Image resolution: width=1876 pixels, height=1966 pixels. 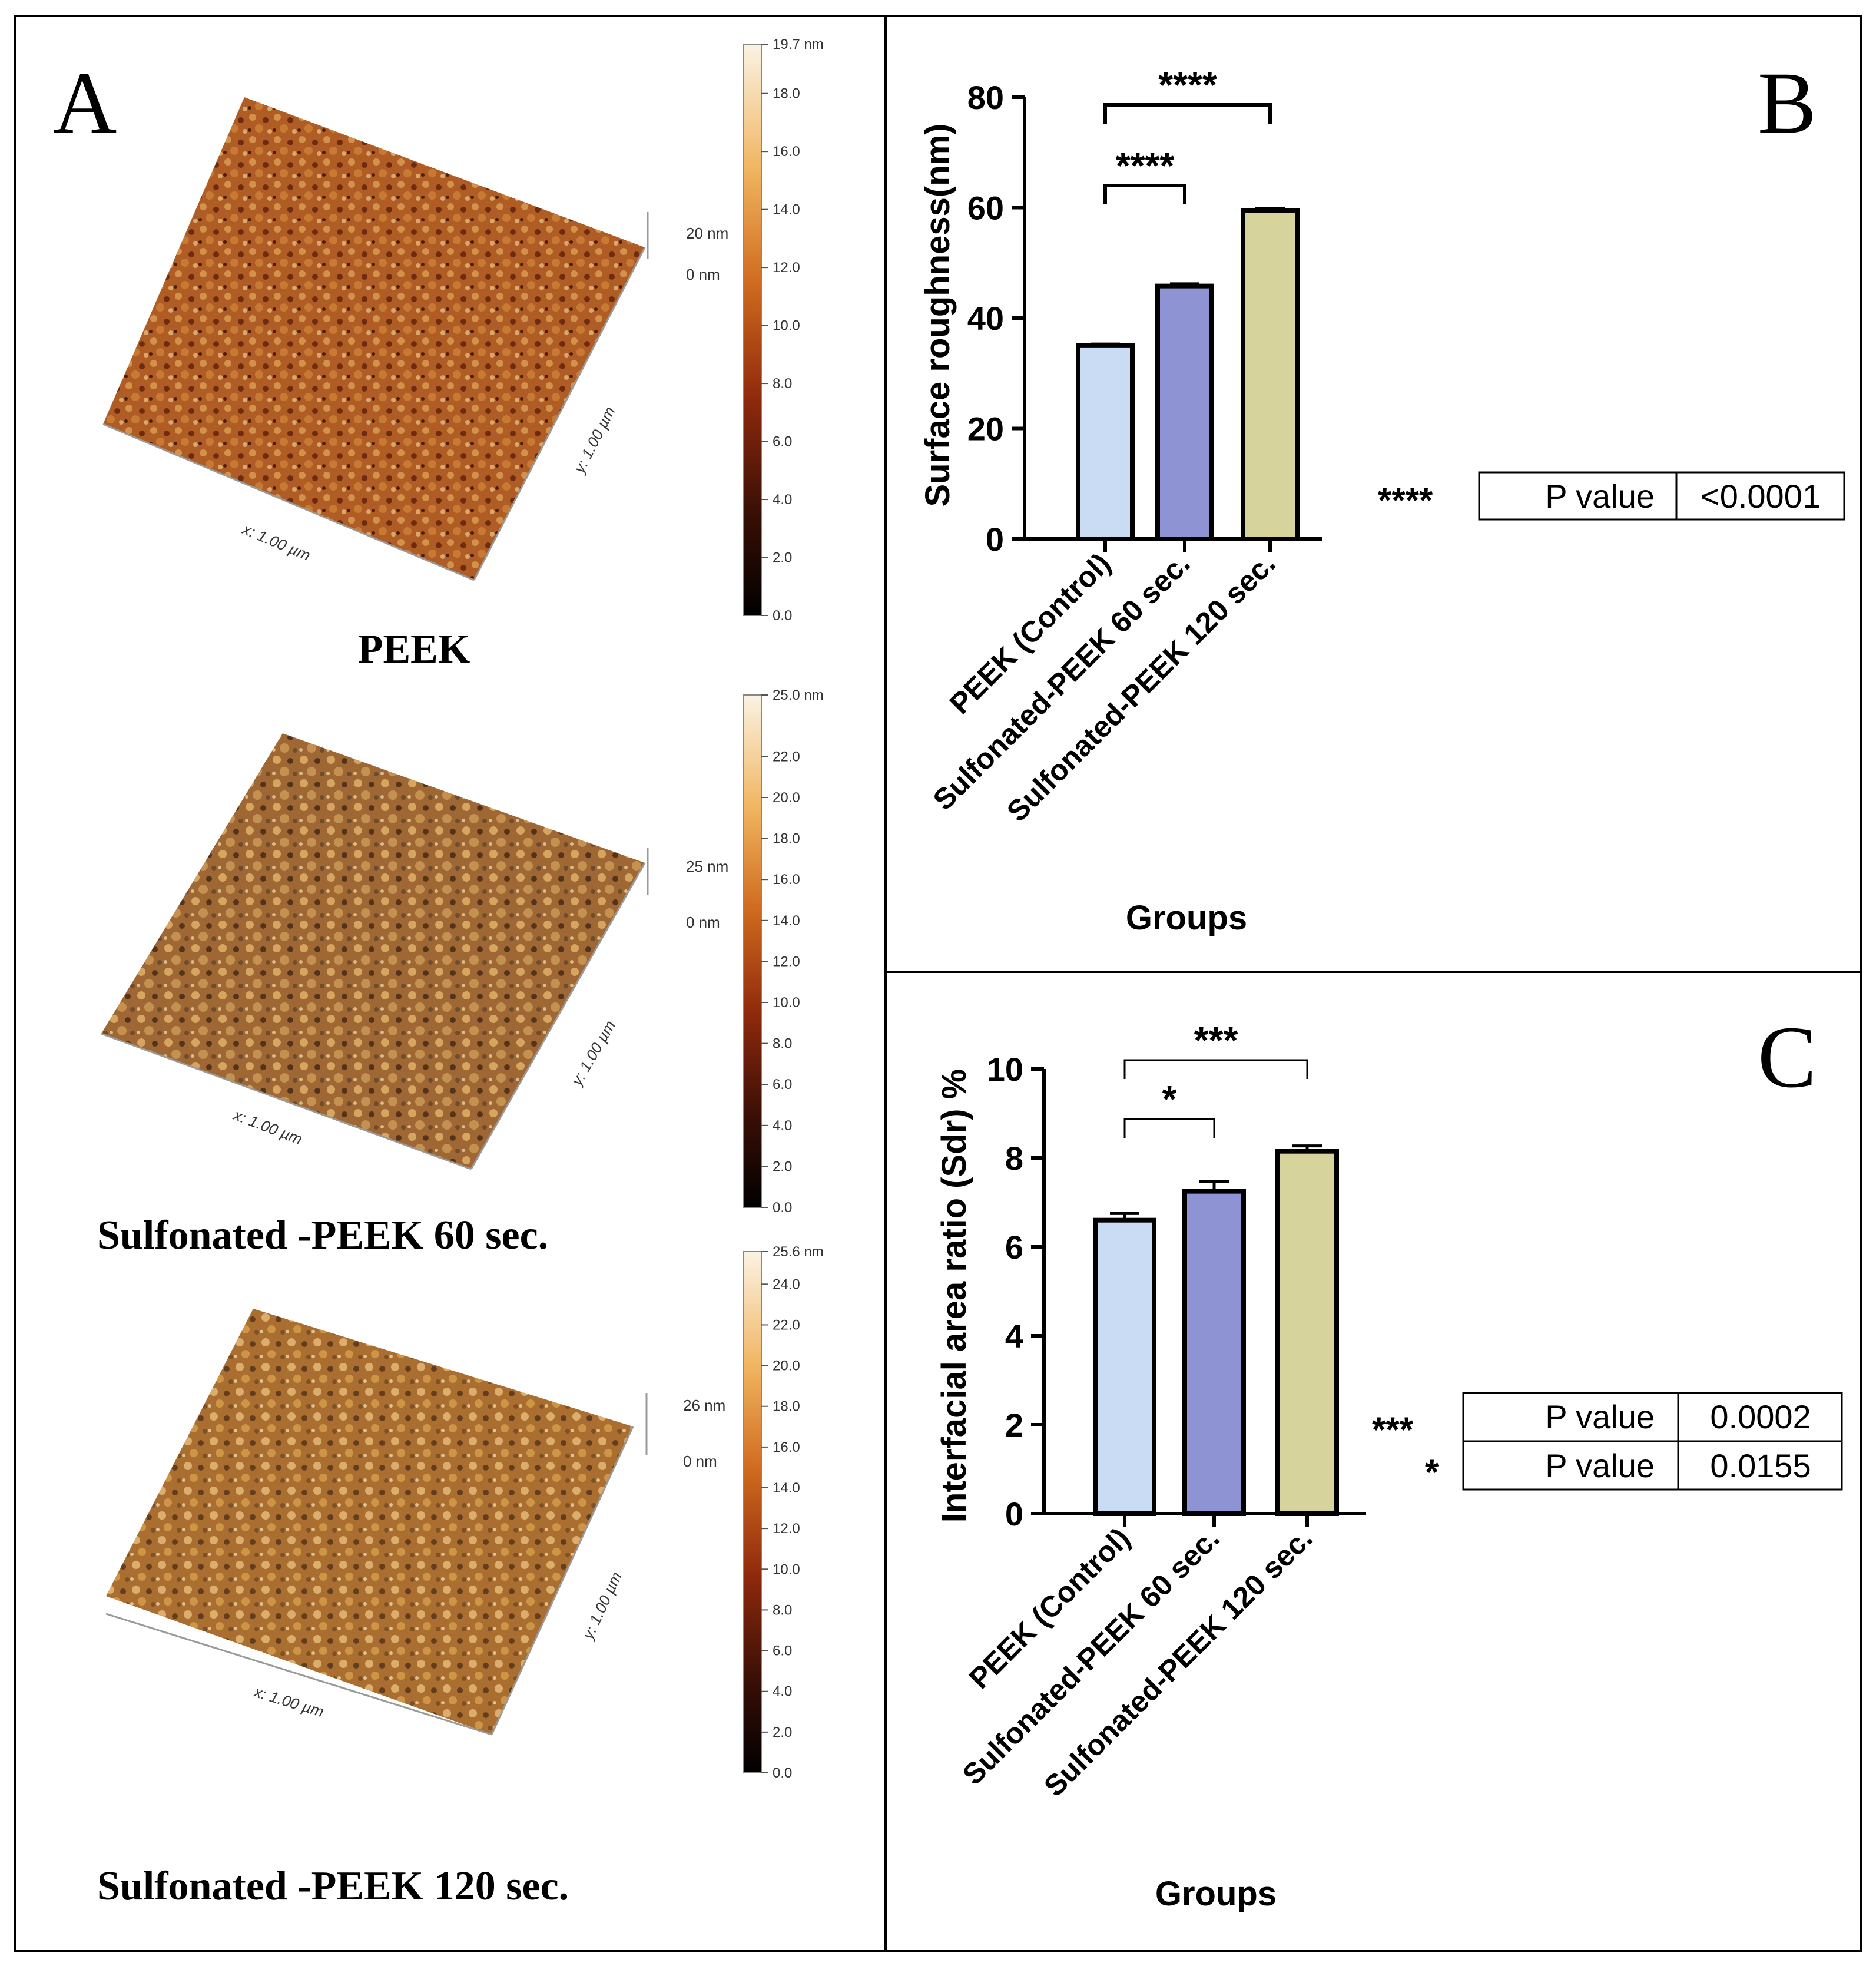 What do you see at coordinates (986, 318) in the screenshot?
I see `y-tick-label: 40` at bounding box center [986, 318].